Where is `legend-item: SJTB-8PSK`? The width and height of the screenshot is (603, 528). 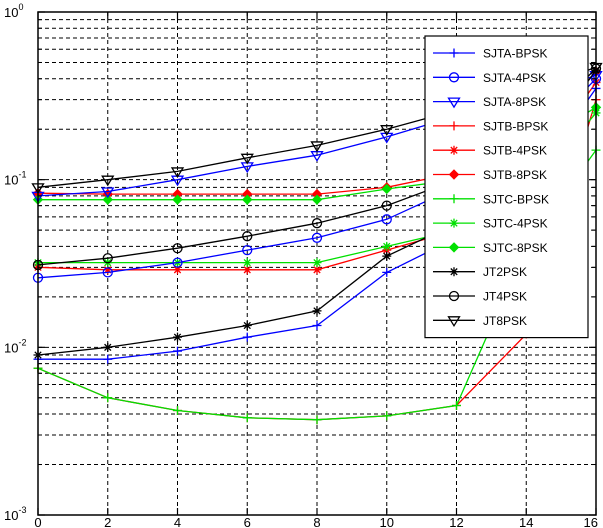 legend-item: SJTB-8PSK is located at coordinates (490, 175).